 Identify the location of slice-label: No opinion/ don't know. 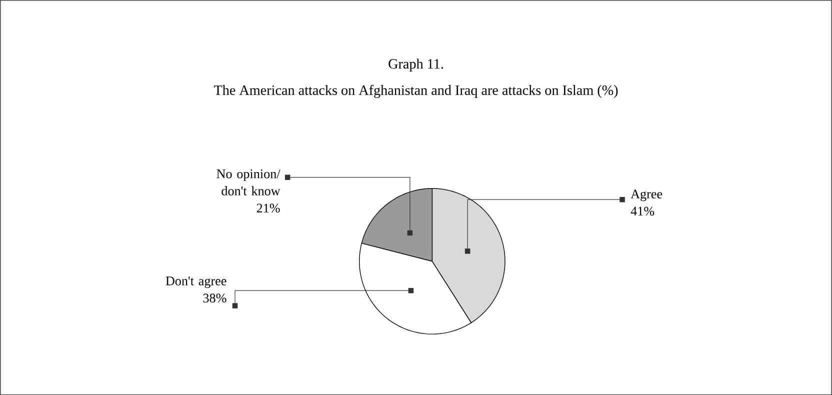
(248, 182).